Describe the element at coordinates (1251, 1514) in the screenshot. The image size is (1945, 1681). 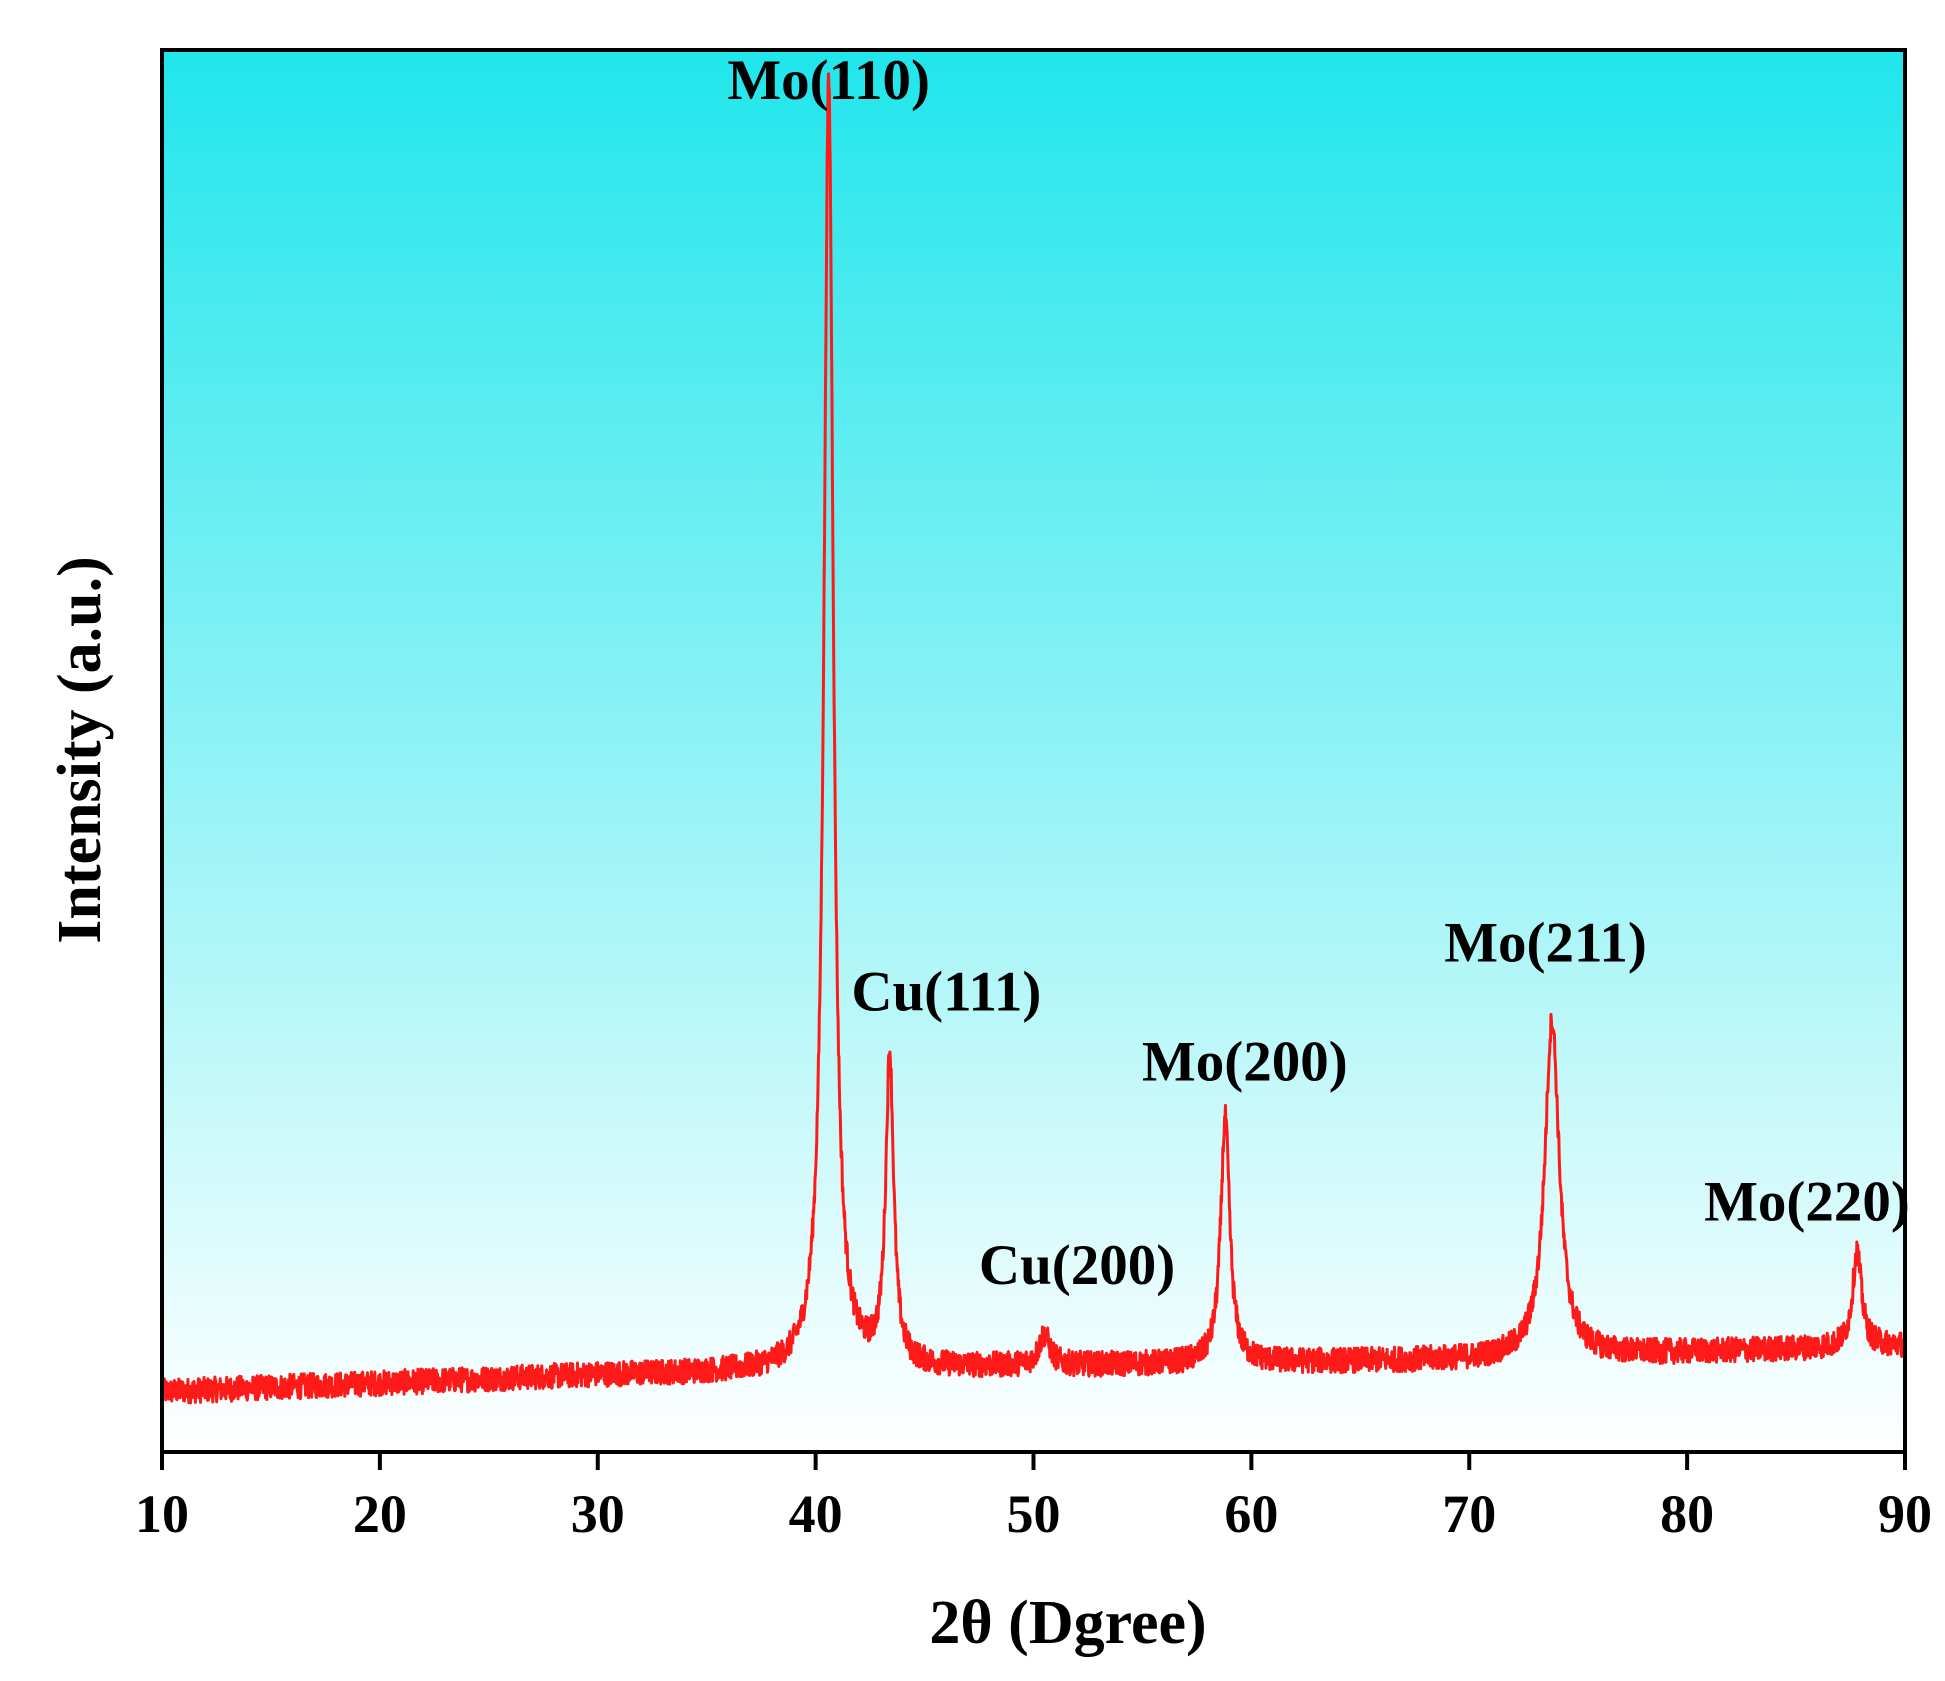
I see `x-tick-label: 60` at that location.